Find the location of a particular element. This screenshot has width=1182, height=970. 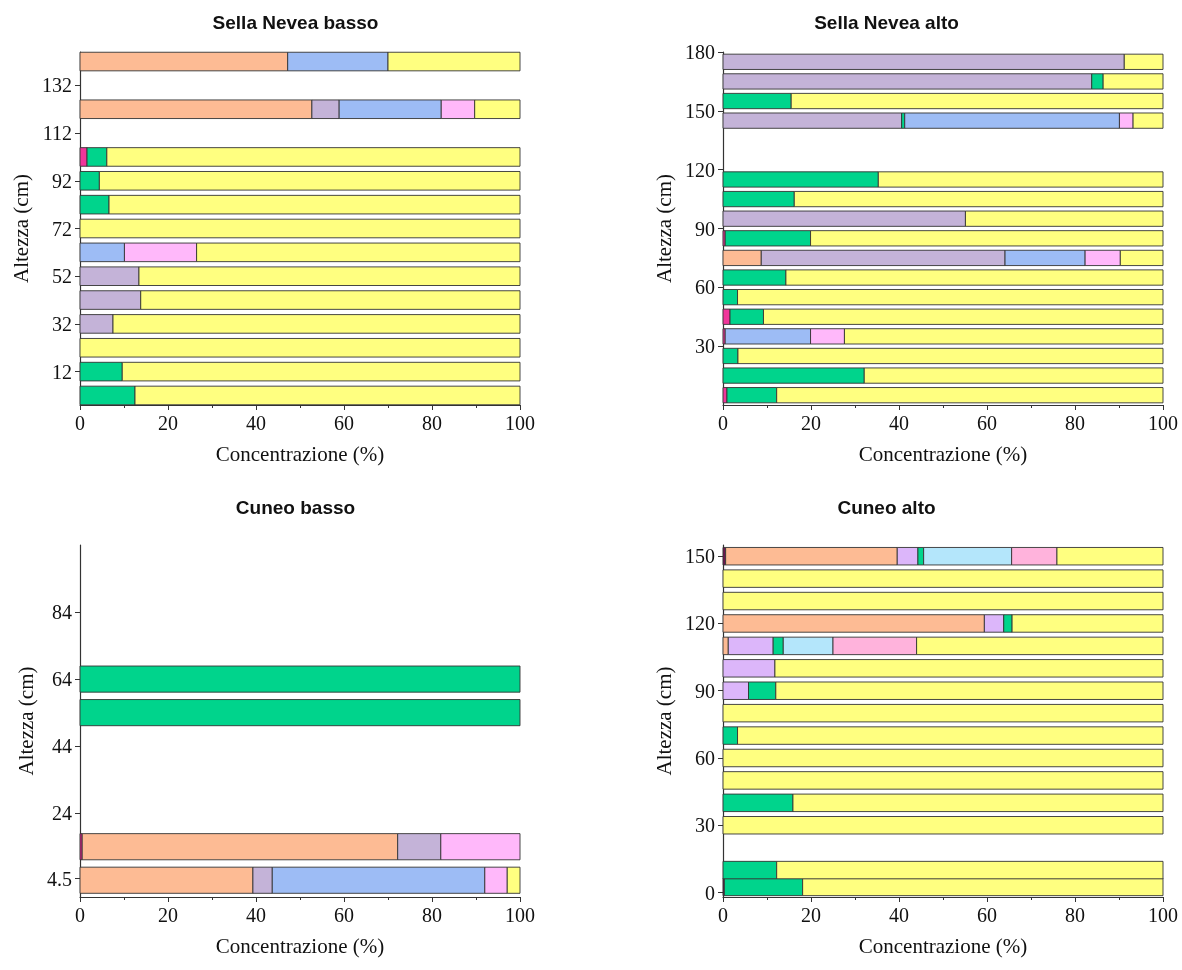

y-tick-label: 84 is located at coordinates (62, 612).